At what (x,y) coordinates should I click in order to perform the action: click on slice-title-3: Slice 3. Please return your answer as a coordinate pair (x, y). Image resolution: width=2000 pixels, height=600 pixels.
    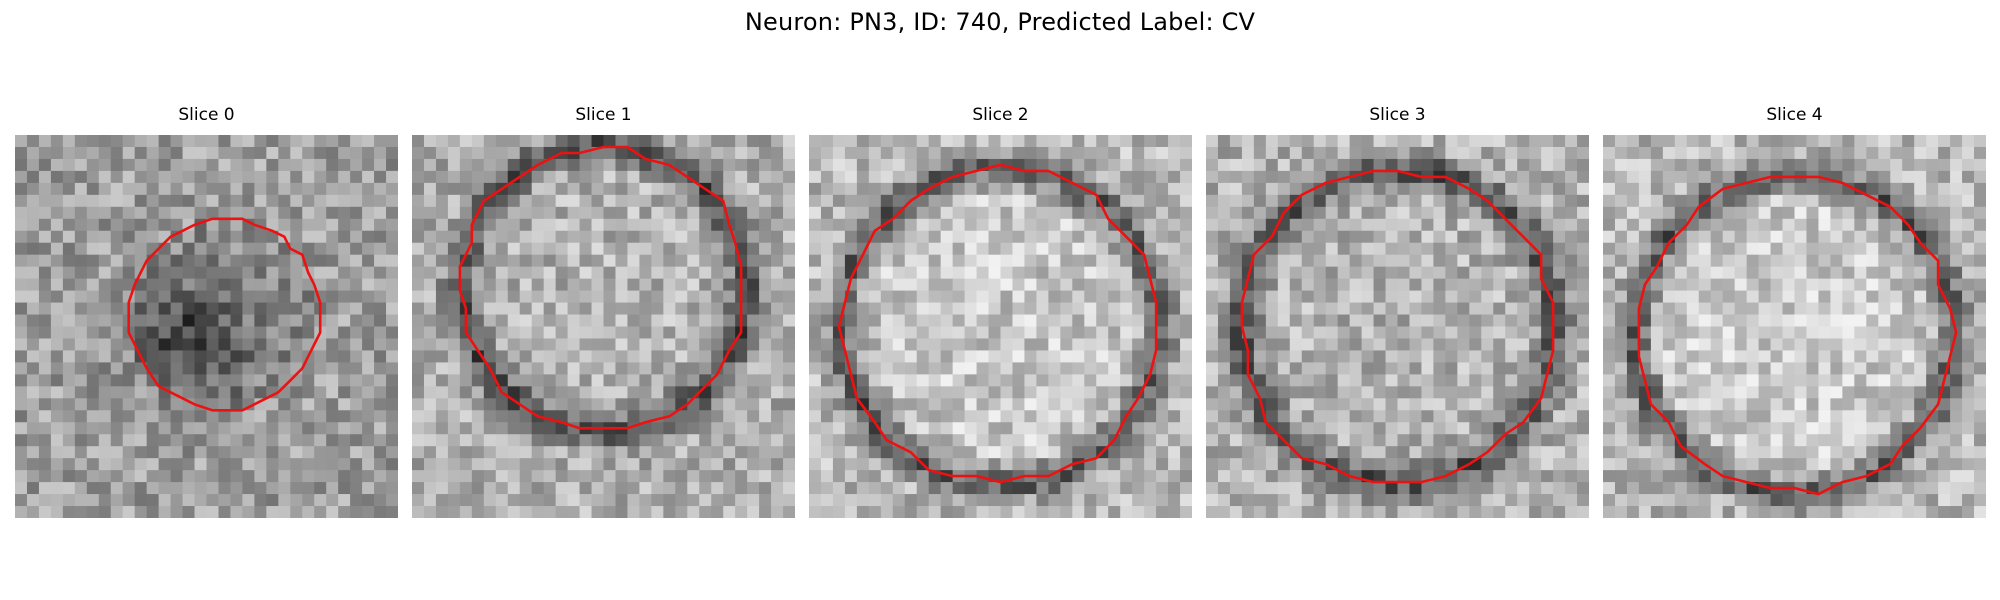
    Looking at the image, I should click on (1397, 115).